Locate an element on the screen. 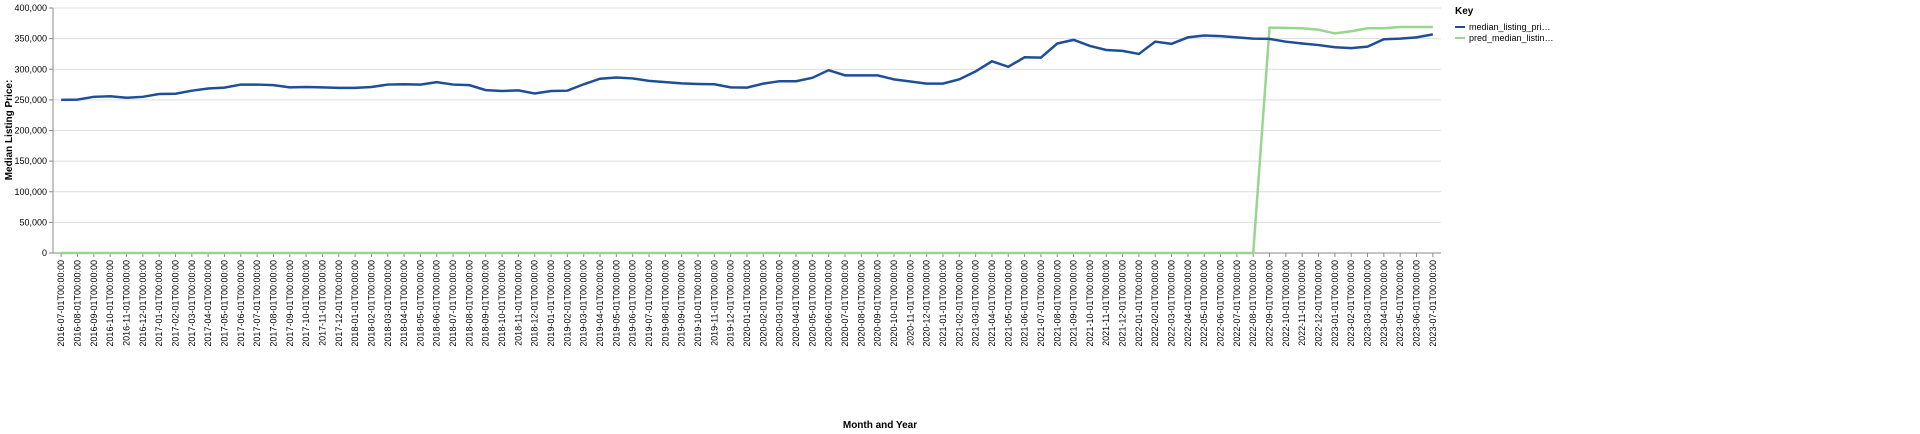 Image resolution: width=1920 pixels, height=434 pixels. x-tick-label: 2019-11-01T00:00:00 is located at coordinates (714, 303).